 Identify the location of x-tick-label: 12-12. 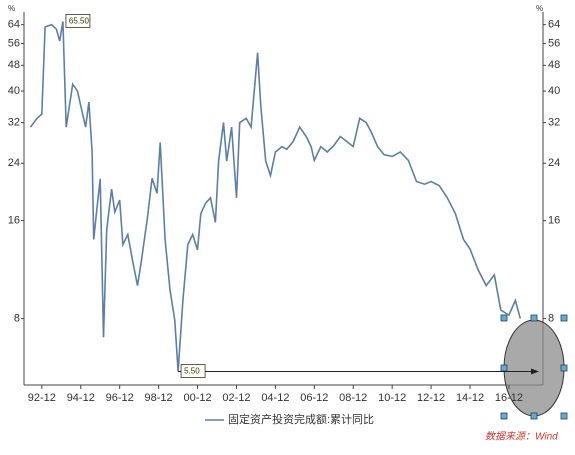
(431, 398).